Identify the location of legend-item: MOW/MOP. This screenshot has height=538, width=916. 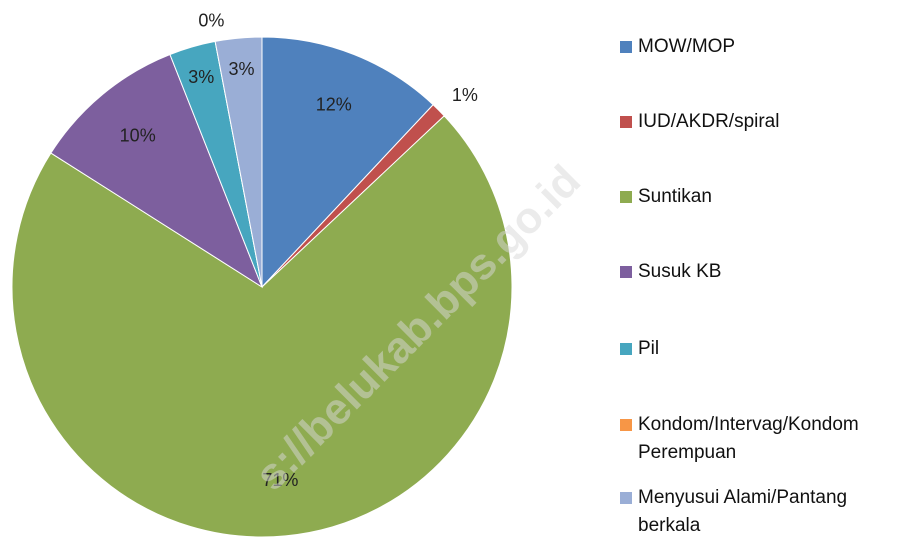
(767, 47).